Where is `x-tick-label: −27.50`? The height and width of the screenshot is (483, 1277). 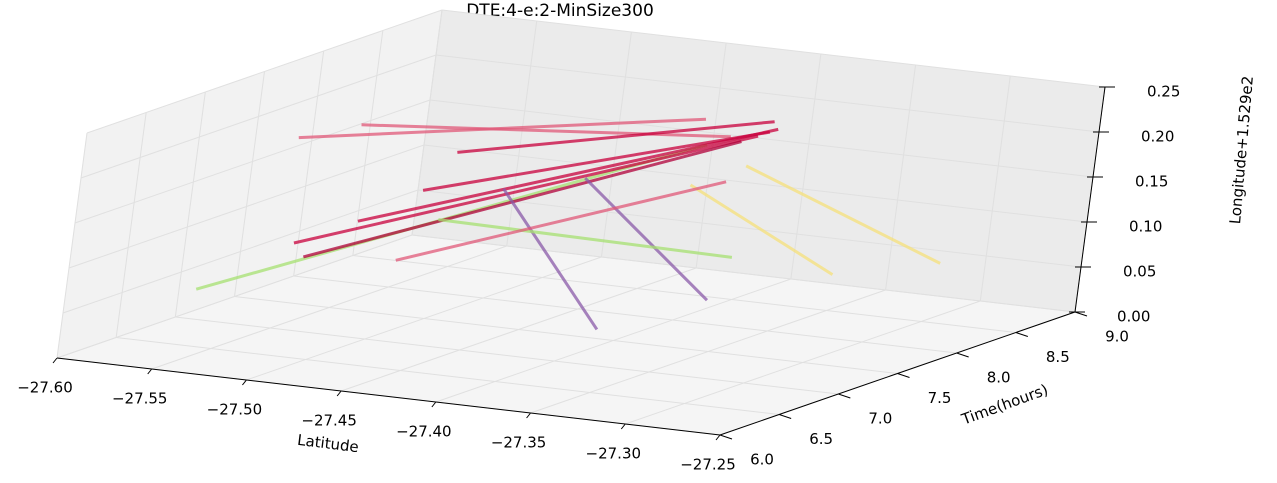 x-tick-label: −27.50 is located at coordinates (235, 410).